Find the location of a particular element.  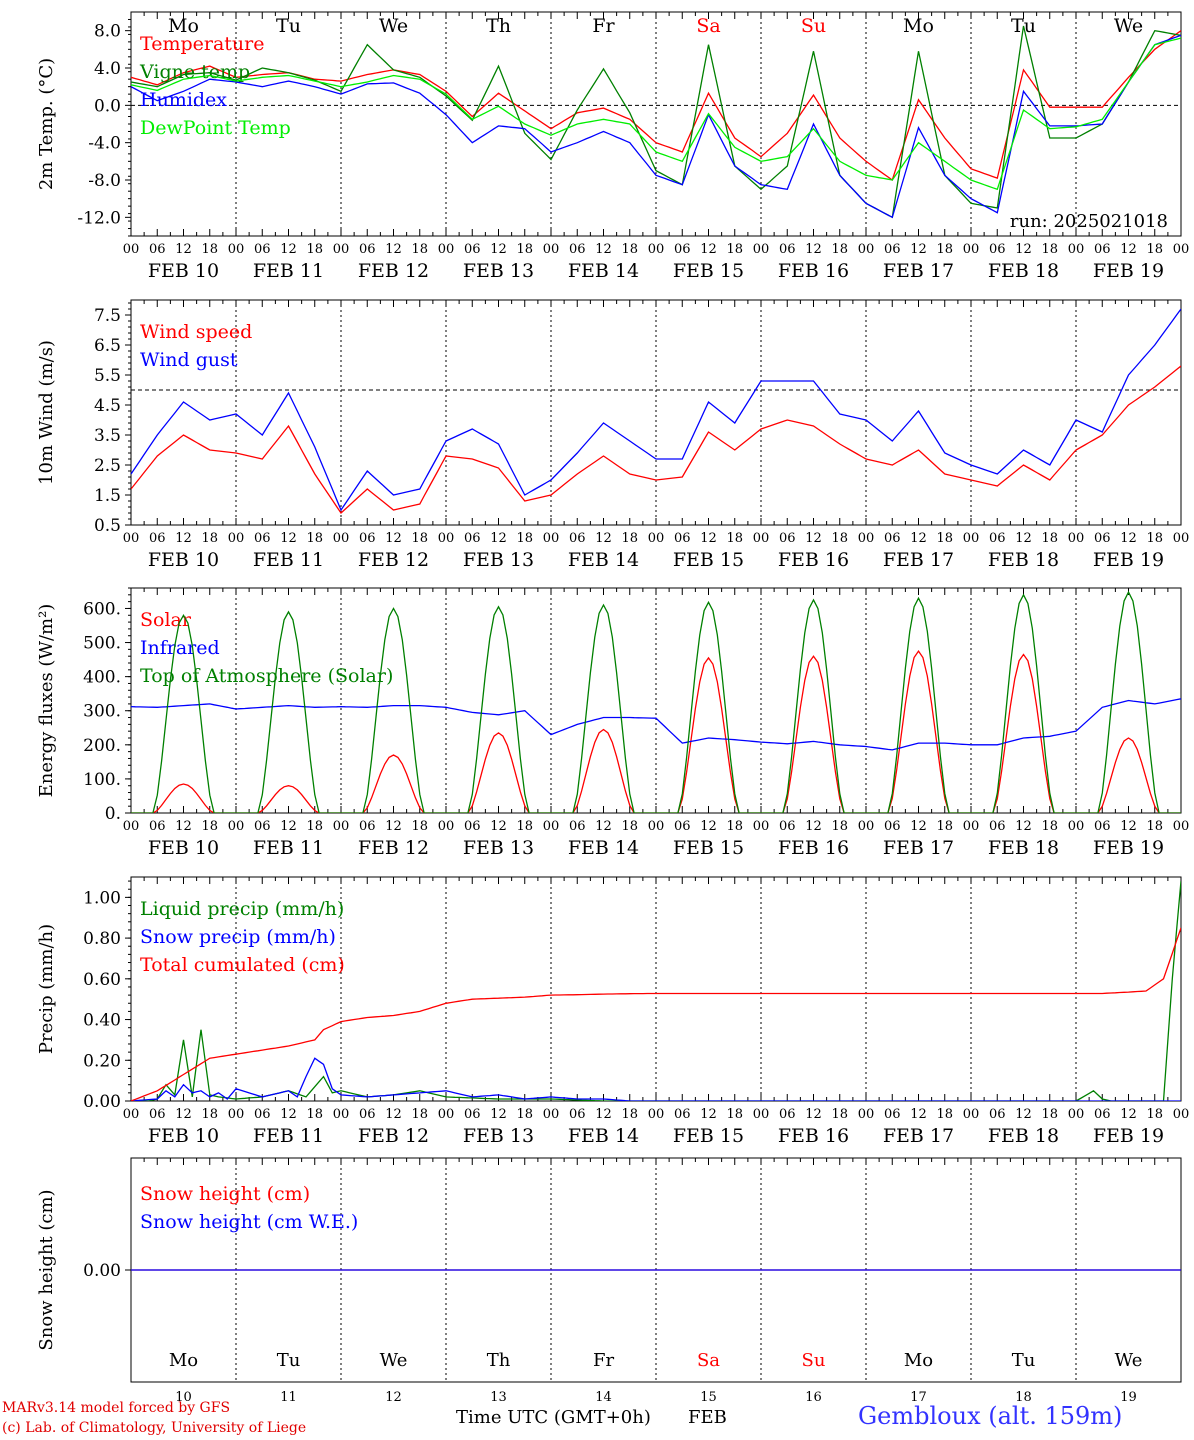

series-line-snow-precip-mm-h- is located at coordinates (656, 1079).